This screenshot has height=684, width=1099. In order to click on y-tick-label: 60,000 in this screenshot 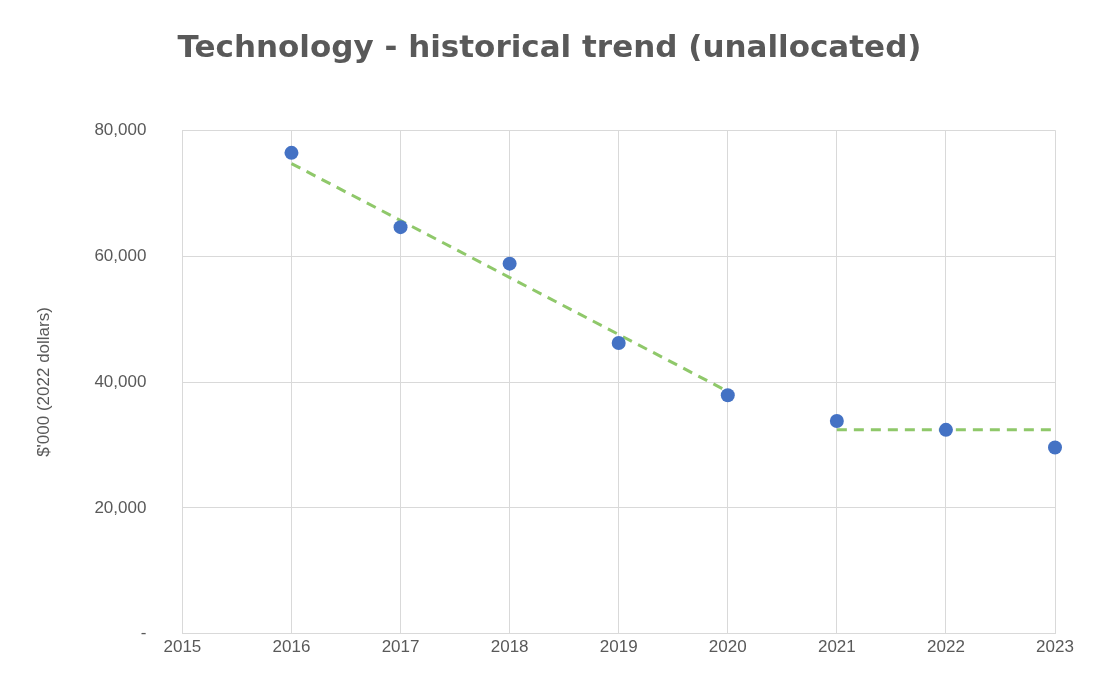, I will do `click(120, 255)`.